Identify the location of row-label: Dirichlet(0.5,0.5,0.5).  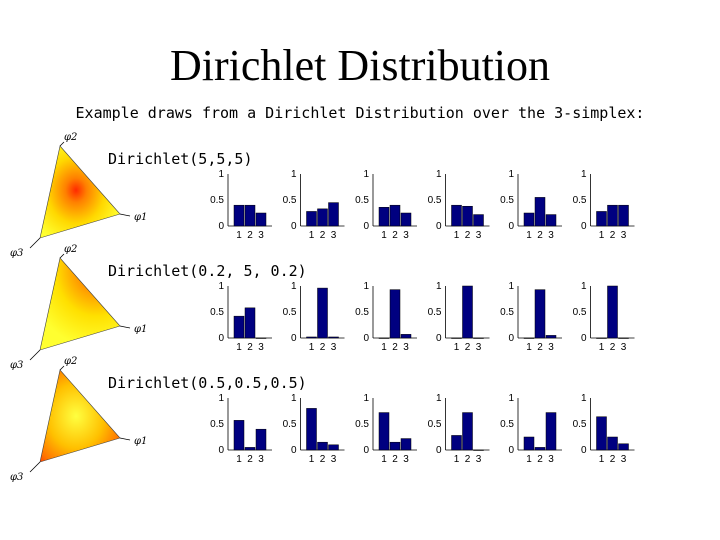
(207, 383).